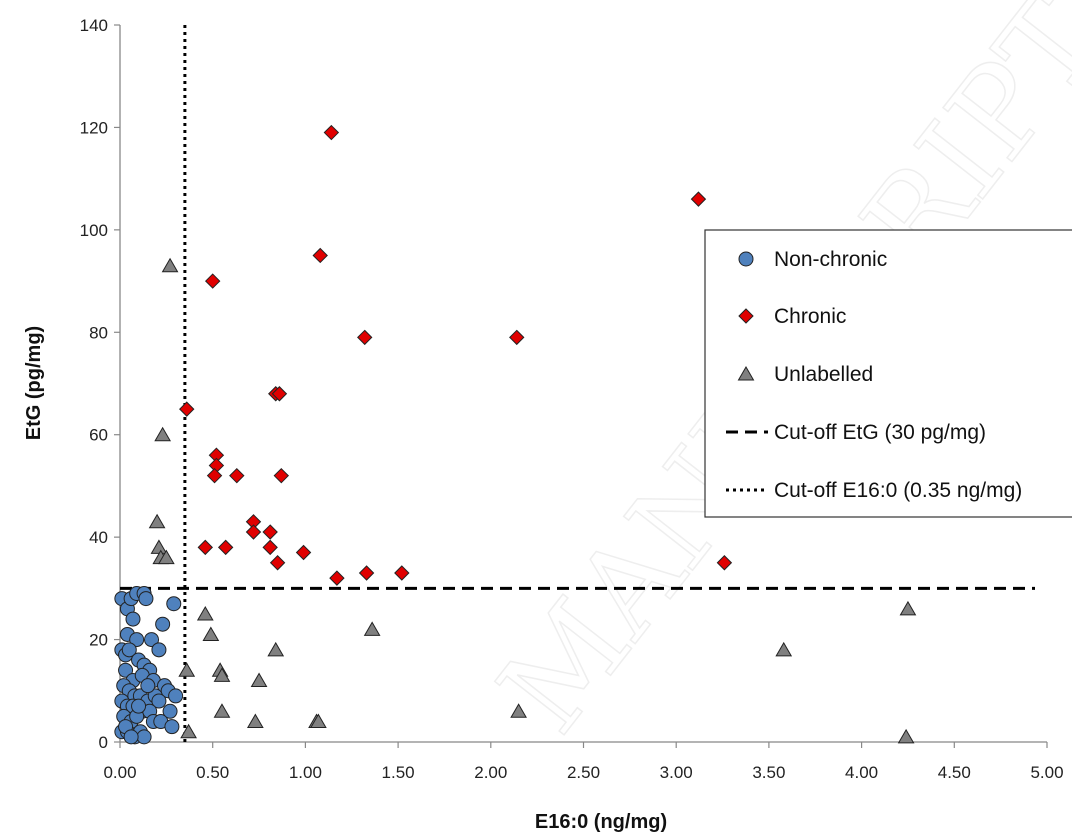  What do you see at coordinates (861, 772) in the screenshot?
I see `x-tick-label: 4.00` at bounding box center [861, 772].